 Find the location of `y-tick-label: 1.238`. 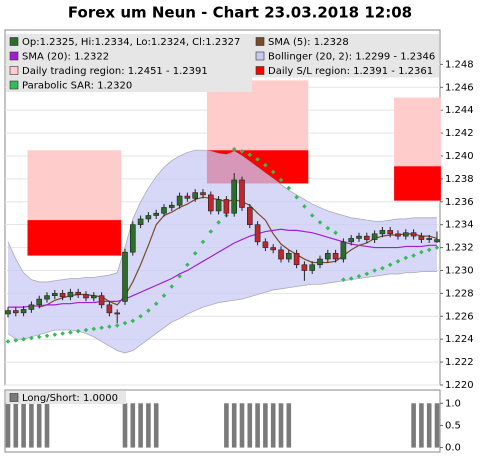

y-tick-label: 1.238 is located at coordinates (459, 179).